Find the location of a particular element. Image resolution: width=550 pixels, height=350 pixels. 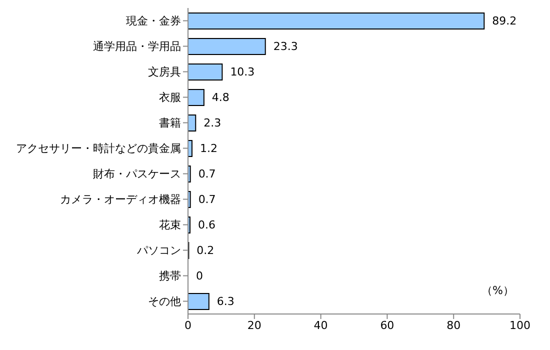

data-label: 6.3 is located at coordinates (225, 301).